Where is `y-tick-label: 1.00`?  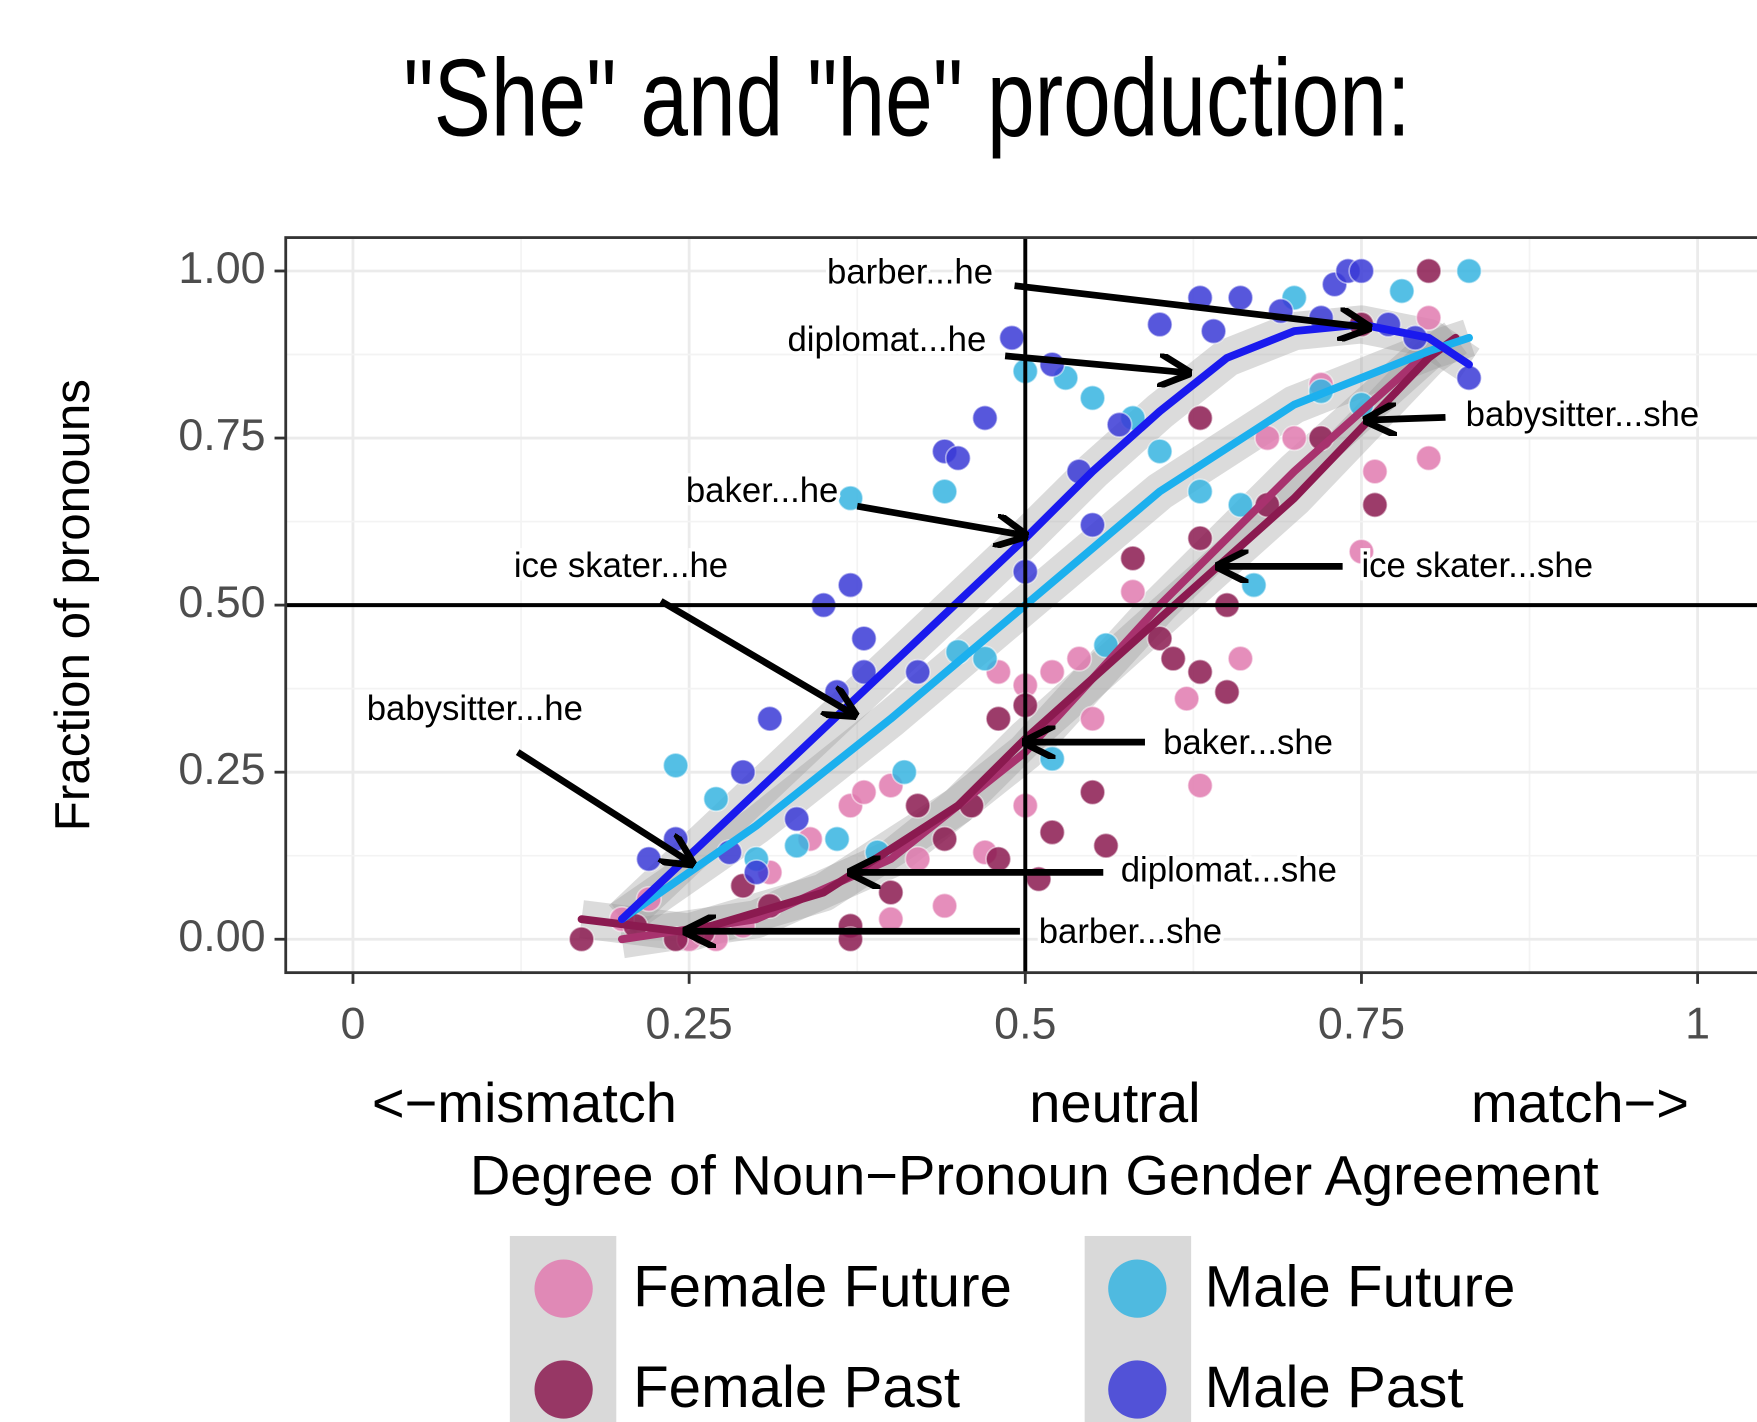
y-tick-label: 1.00 is located at coordinates (221, 268).